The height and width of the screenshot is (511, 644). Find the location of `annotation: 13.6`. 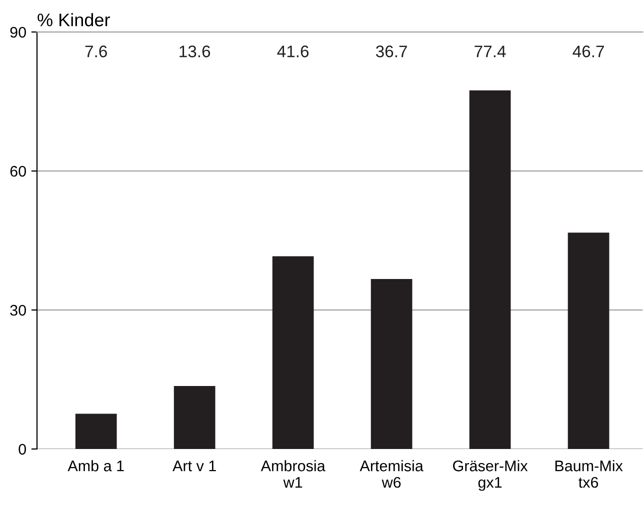

annotation: 13.6 is located at coordinates (195, 52).